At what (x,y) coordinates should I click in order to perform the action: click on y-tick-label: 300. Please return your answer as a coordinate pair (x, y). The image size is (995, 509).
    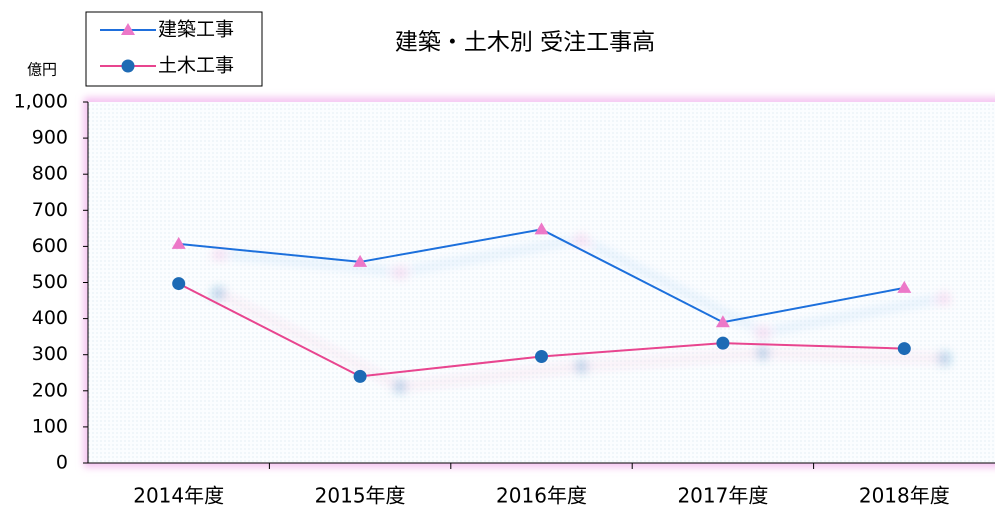
    Looking at the image, I should click on (50, 354).